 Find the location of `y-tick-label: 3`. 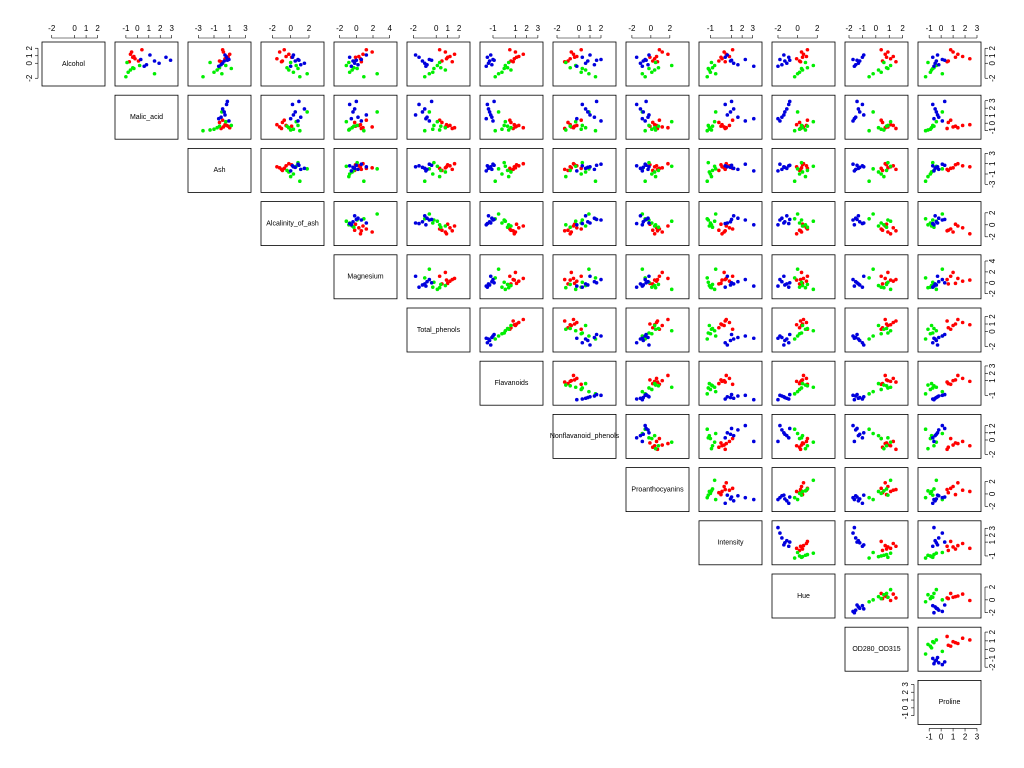

y-tick-label: 3 is located at coordinates (992, 365).